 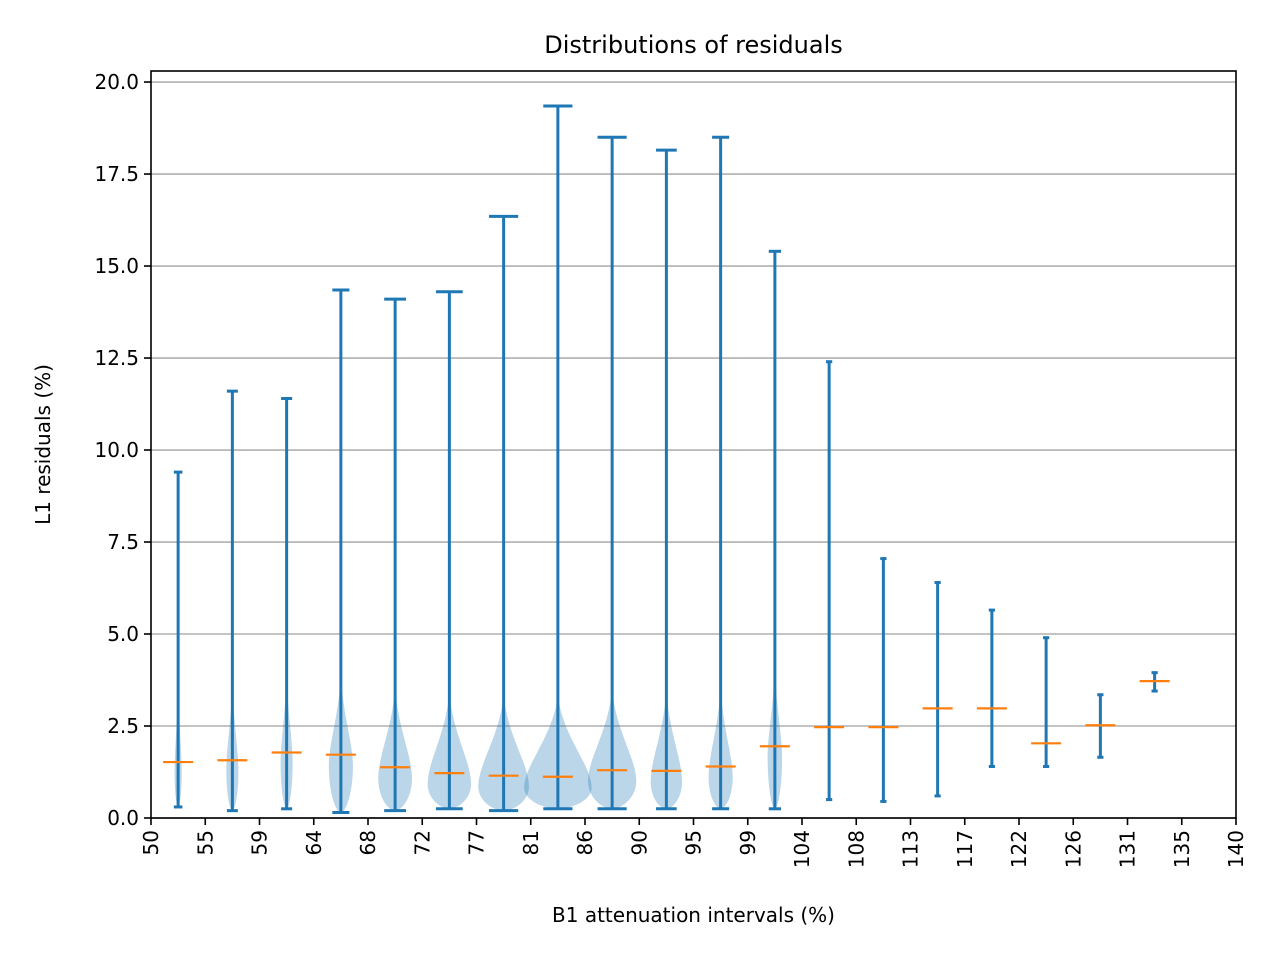 I want to click on x-tick-label: 104, so click(x=802, y=849).